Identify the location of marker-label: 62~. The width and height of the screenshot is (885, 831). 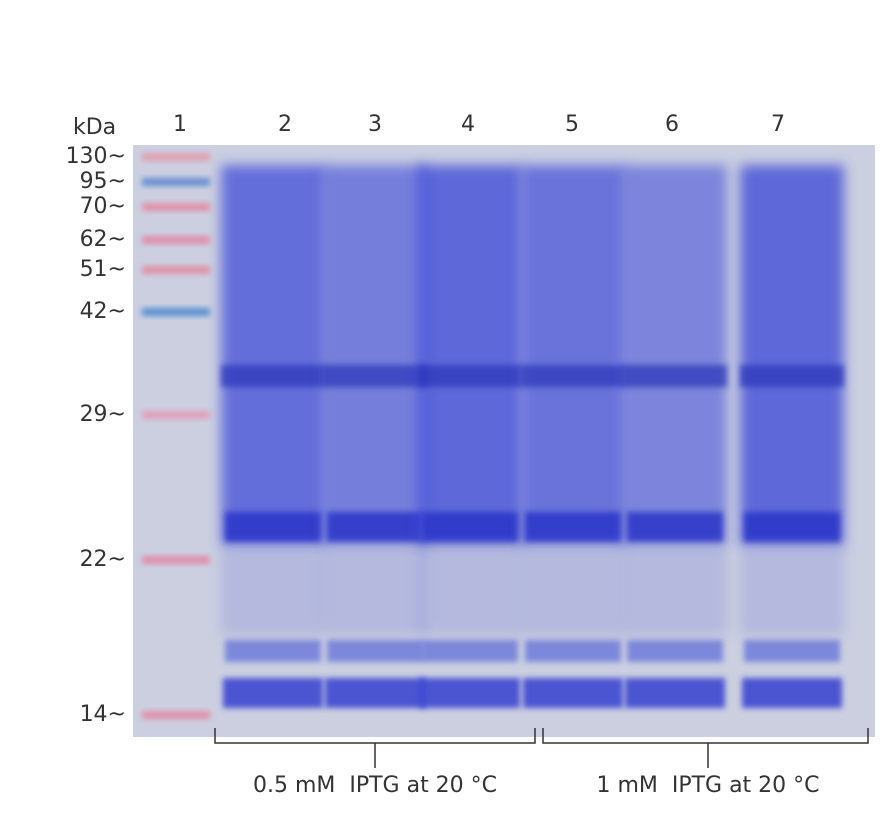
(103, 239).